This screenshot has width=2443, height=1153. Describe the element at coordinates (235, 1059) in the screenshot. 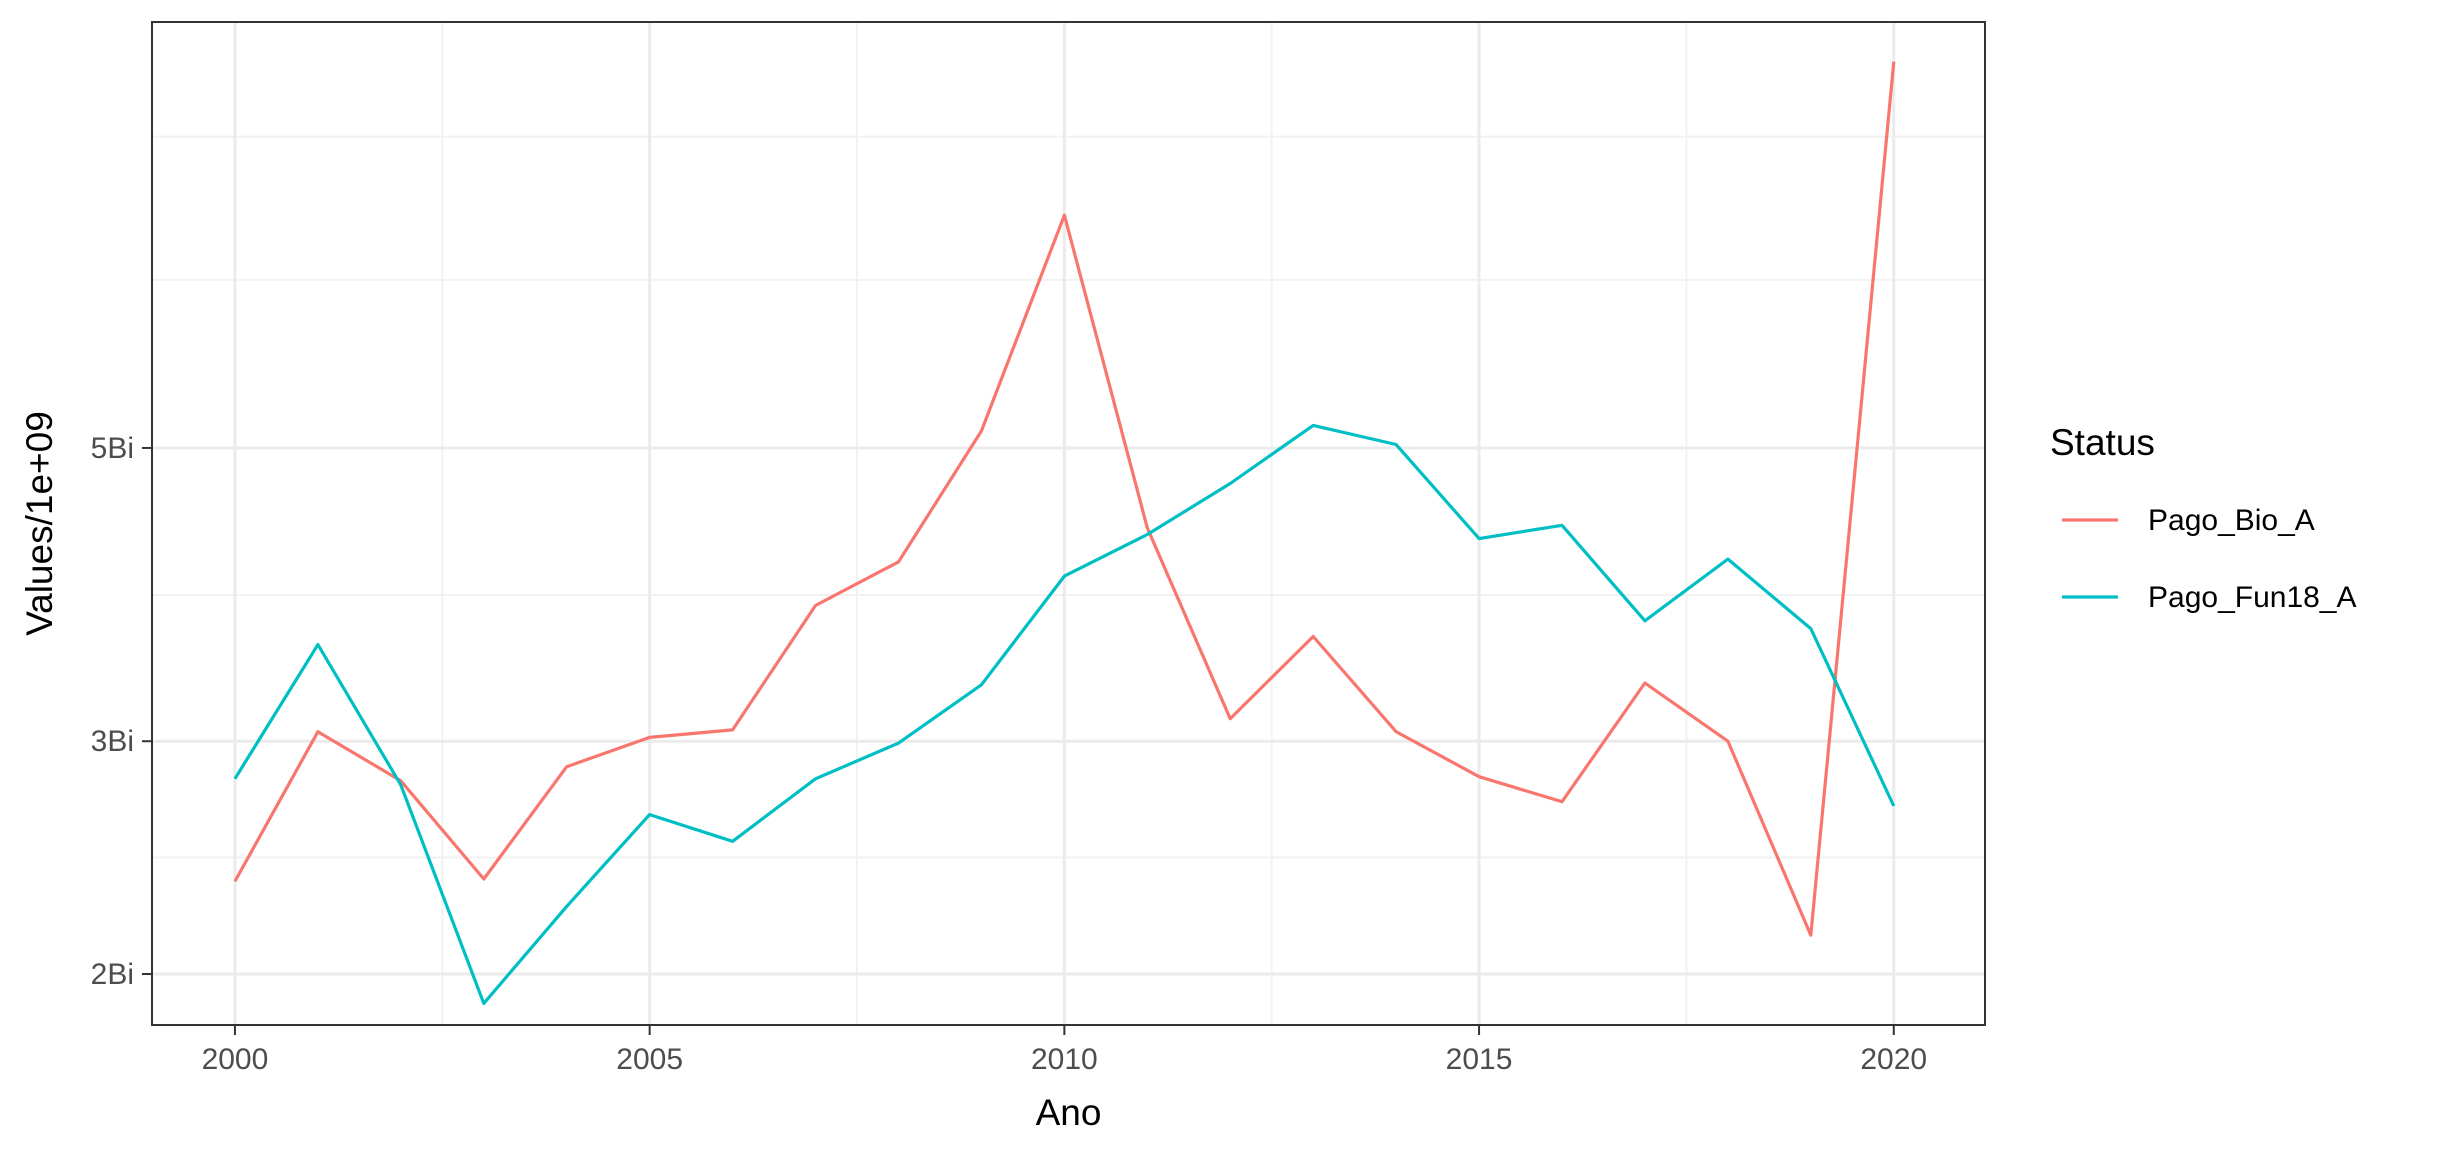

I see `x-tick-label: 2000` at that location.